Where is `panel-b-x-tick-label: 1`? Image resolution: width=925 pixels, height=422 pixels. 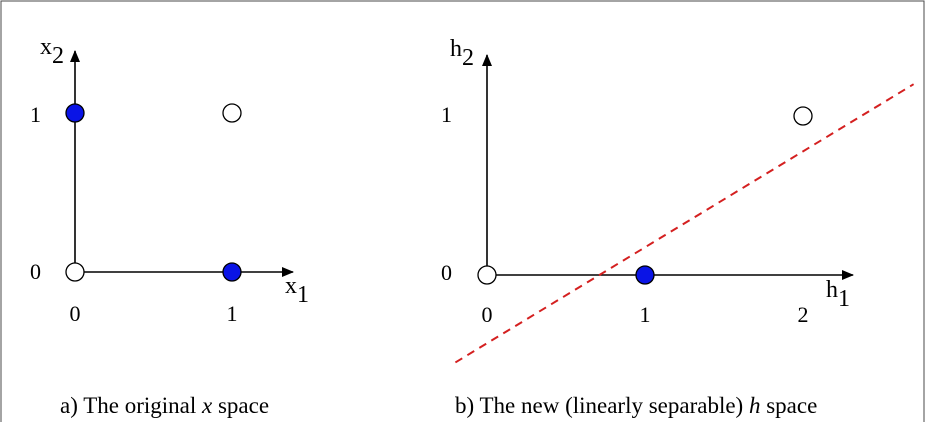 panel-b-x-tick-label: 1 is located at coordinates (645, 314).